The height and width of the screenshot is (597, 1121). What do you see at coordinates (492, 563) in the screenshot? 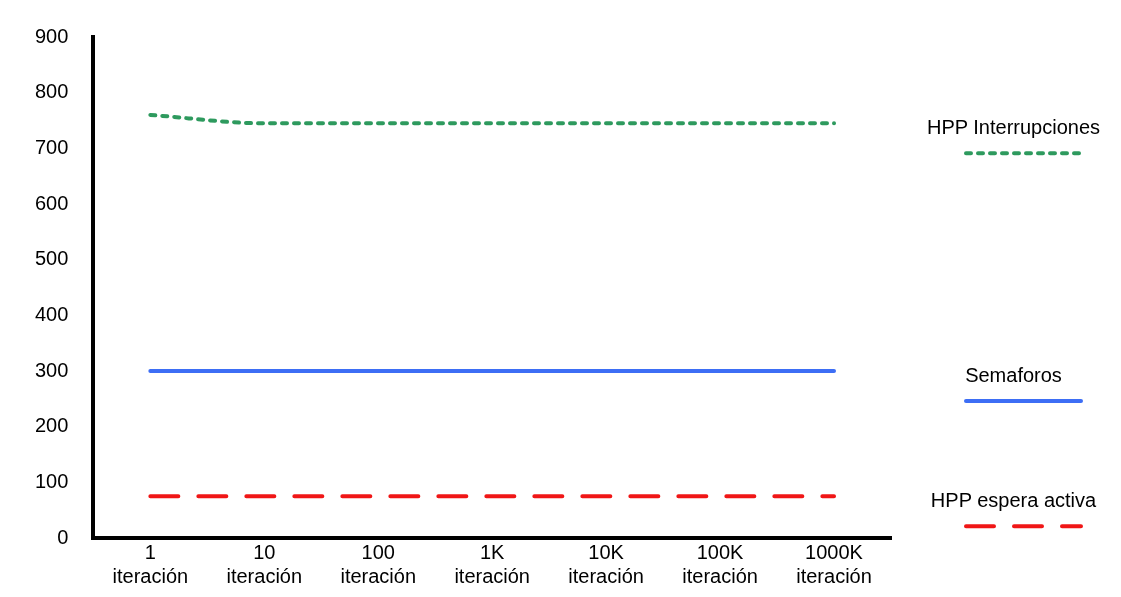
I see `x-tick-label: 1K iteración` at bounding box center [492, 563].